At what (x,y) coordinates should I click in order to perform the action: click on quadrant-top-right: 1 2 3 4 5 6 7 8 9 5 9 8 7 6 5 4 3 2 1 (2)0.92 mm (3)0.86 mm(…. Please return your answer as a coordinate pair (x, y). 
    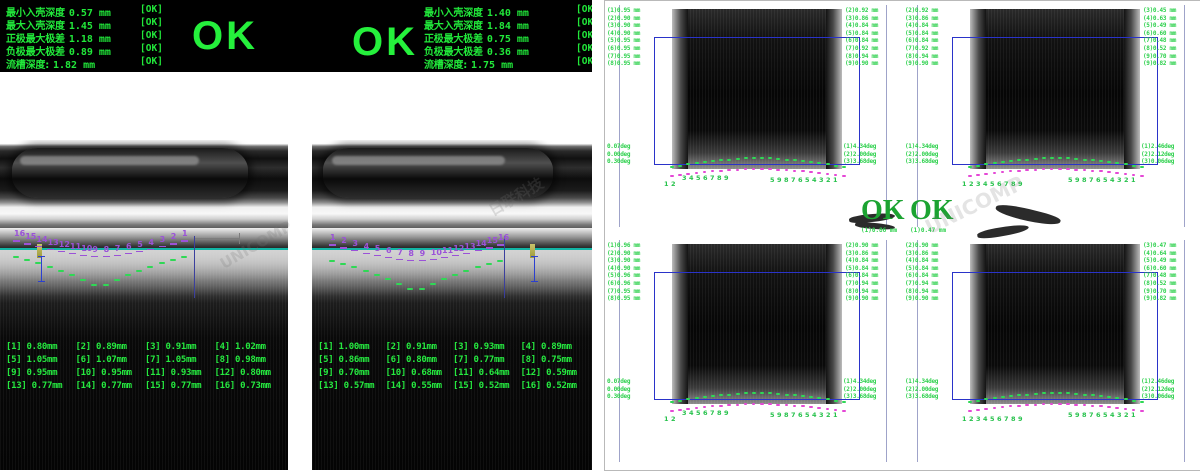
    Looking at the image, I should click on (1051, 118).